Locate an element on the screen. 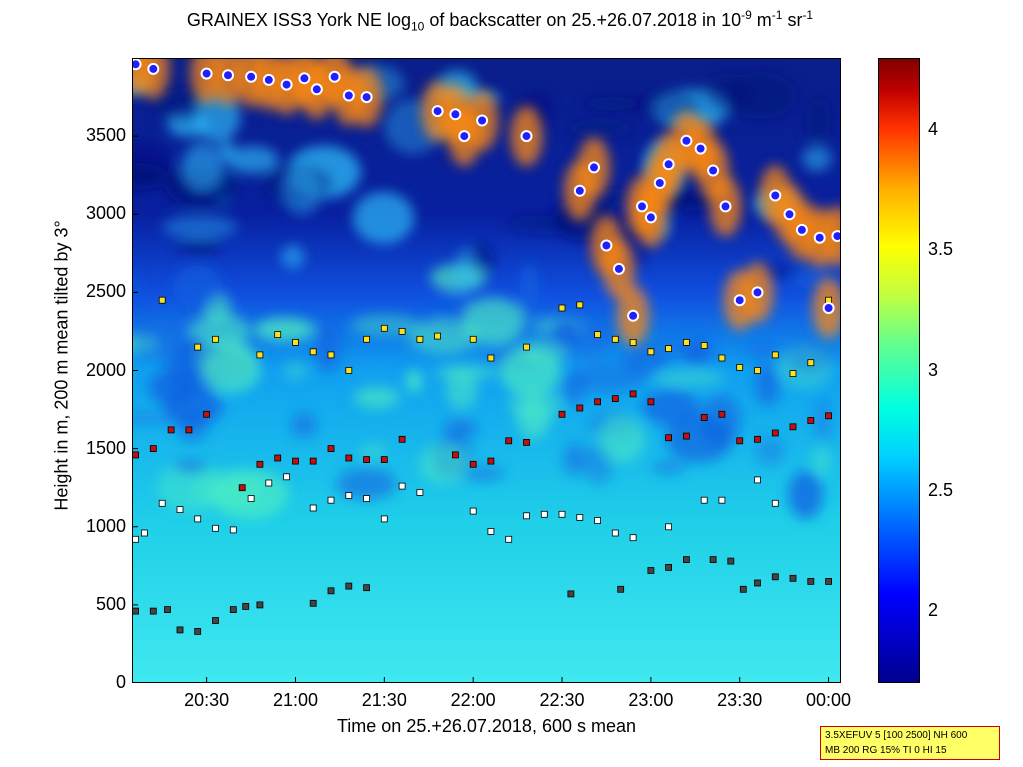 This screenshot has height=767, width=1023. y-tick-label: 3000 is located at coordinates (105, 213).